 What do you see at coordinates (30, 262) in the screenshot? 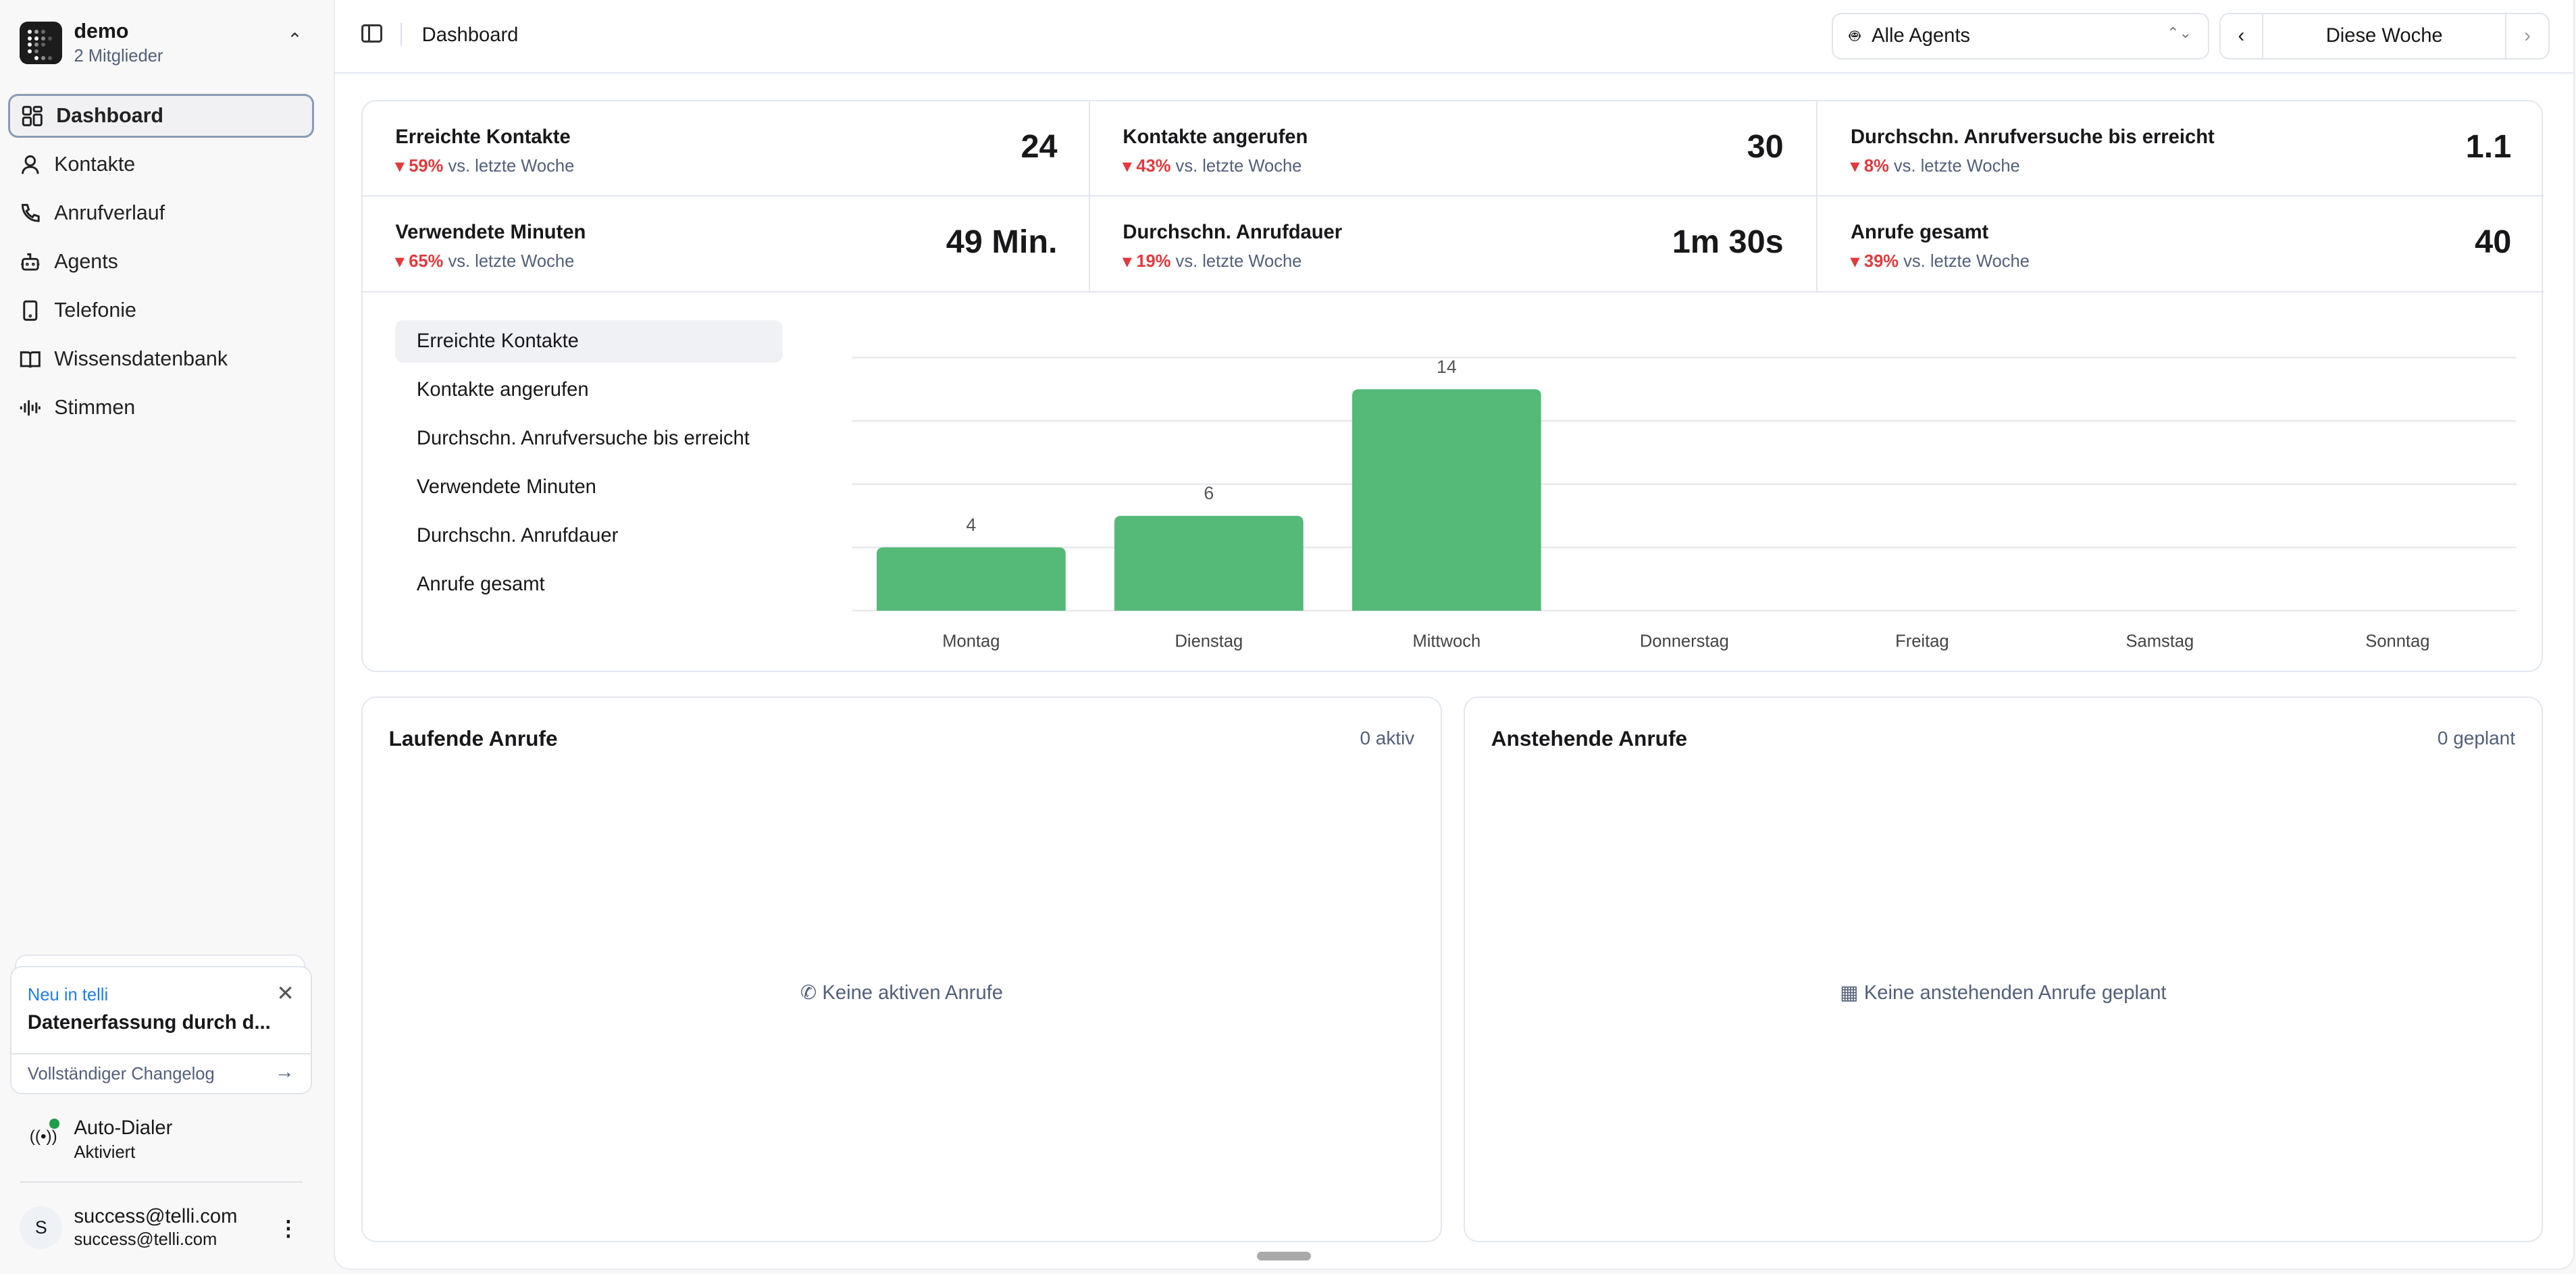
I see `bot-icon` at bounding box center [30, 262].